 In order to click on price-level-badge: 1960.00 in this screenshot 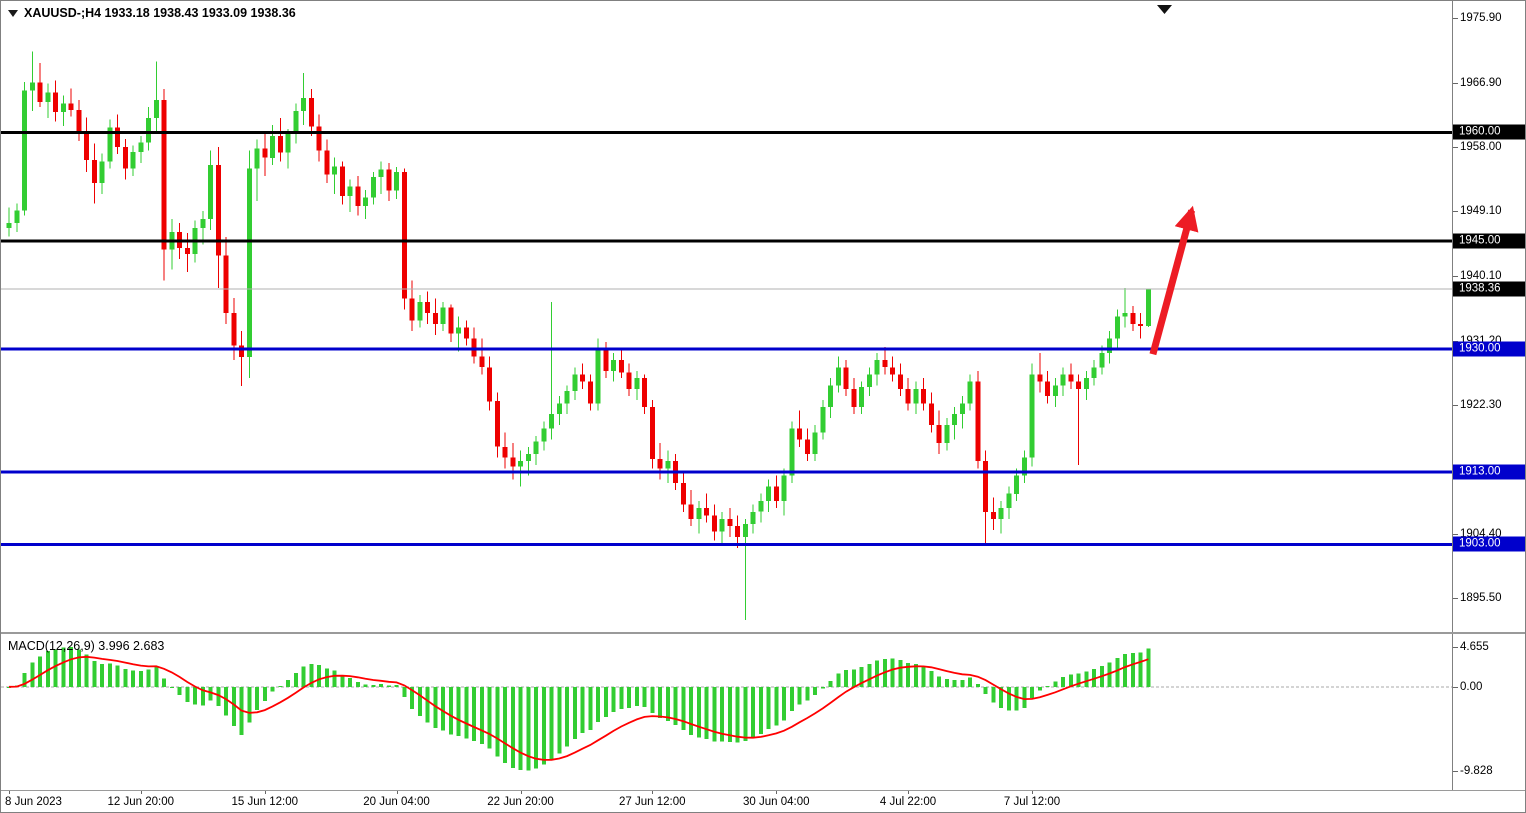, I will do `click(1489, 132)`.